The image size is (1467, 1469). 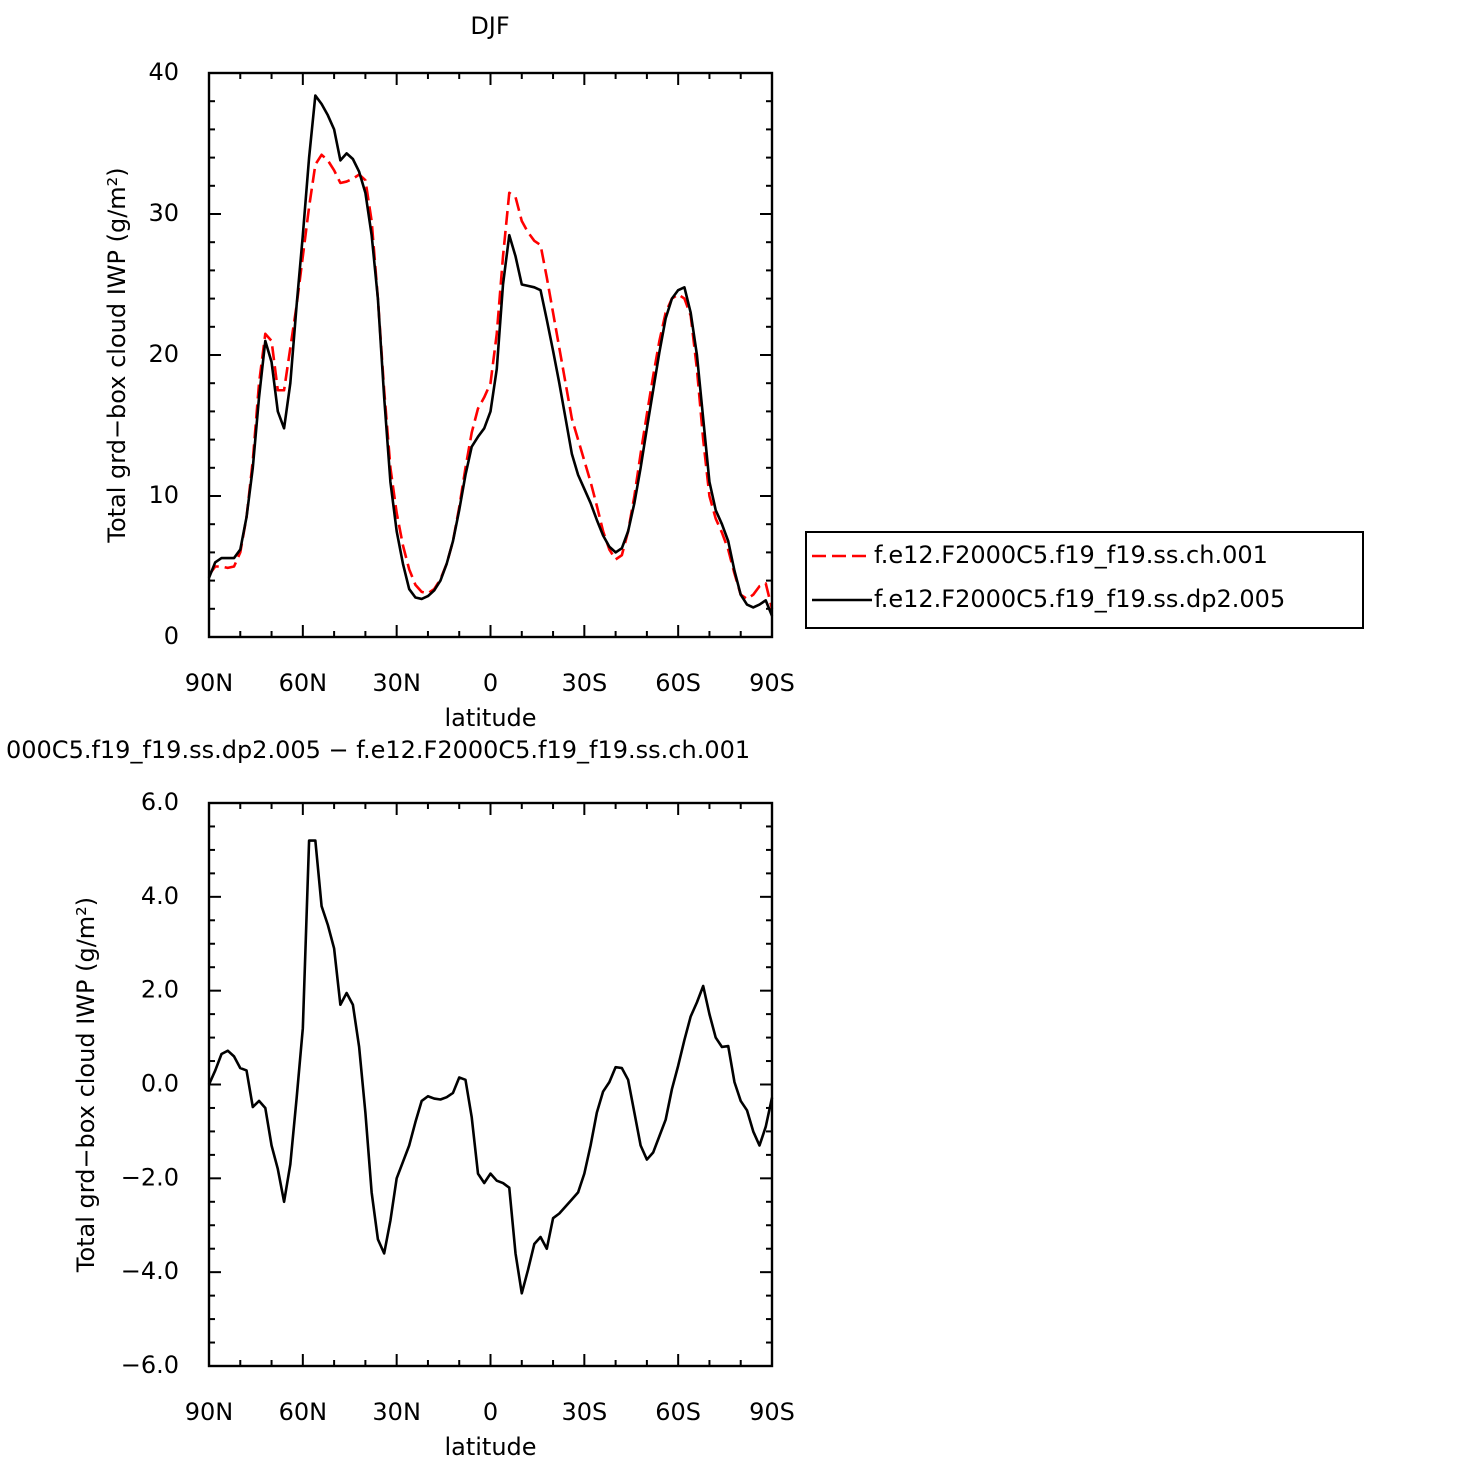 What do you see at coordinates (163, 354) in the screenshot?
I see `y-tick-label: 20` at bounding box center [163, 354].